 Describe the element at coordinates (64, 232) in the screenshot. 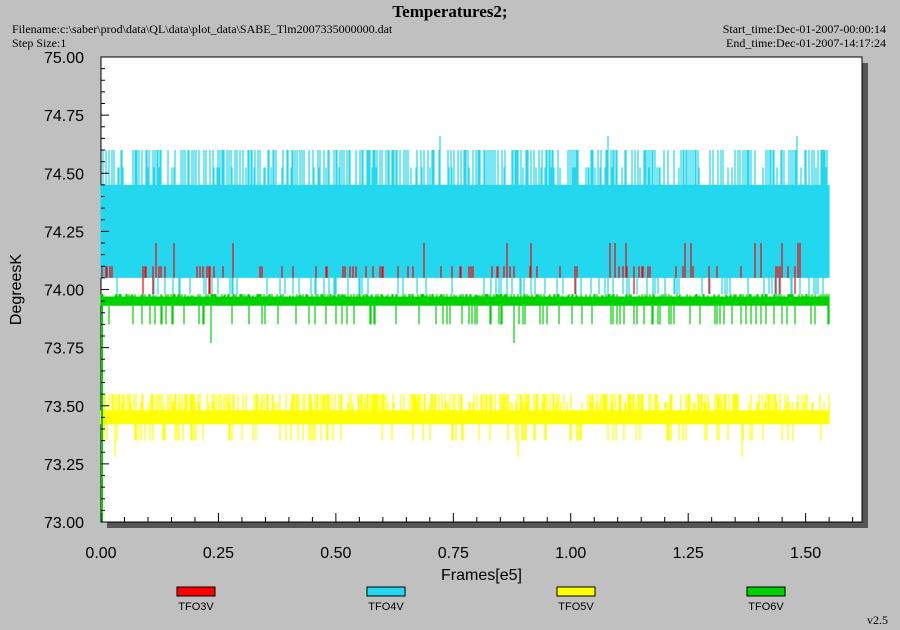

I see `y-tick-label: 74.25` at that location.